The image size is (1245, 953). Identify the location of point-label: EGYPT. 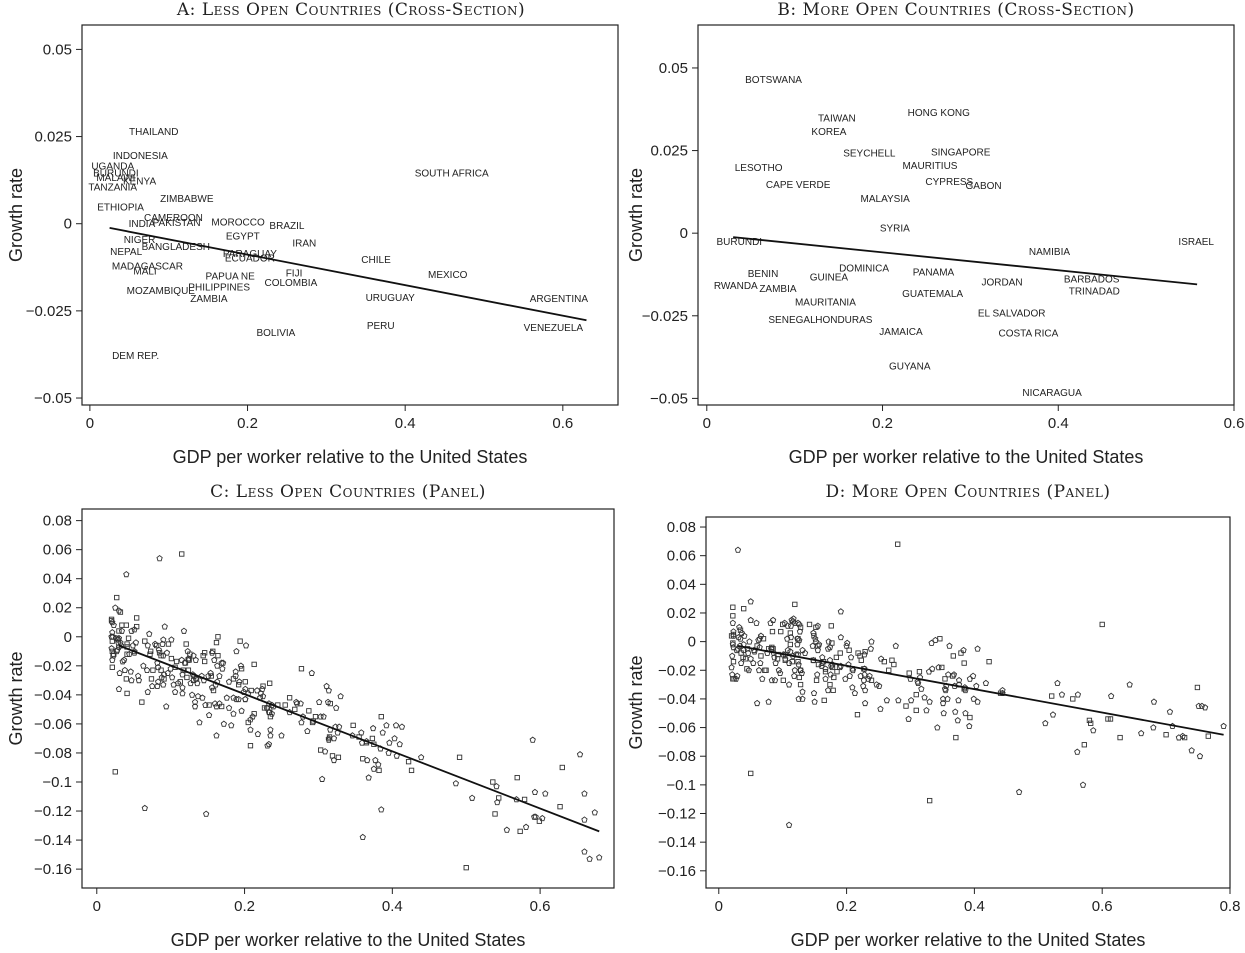
(243, 236).